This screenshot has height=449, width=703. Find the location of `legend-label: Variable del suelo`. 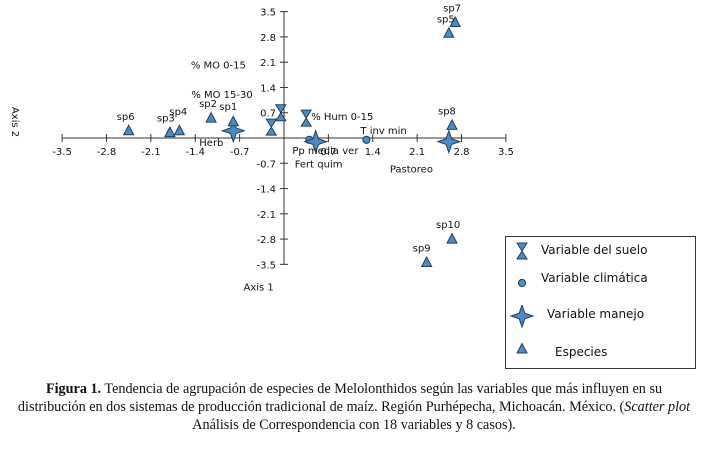

legend-label: Variable del suelo is located at coordinates (594, 250).